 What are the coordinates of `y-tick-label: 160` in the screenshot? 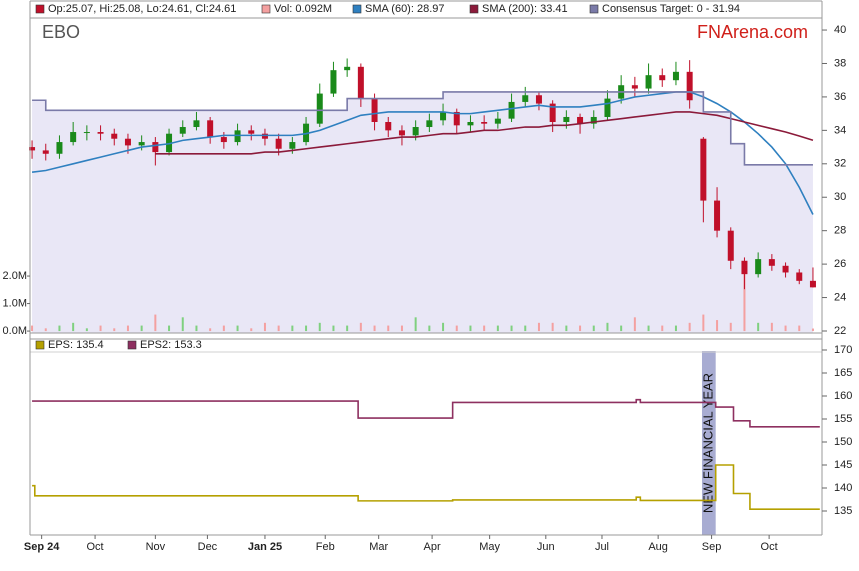 It's located at (843, 396).